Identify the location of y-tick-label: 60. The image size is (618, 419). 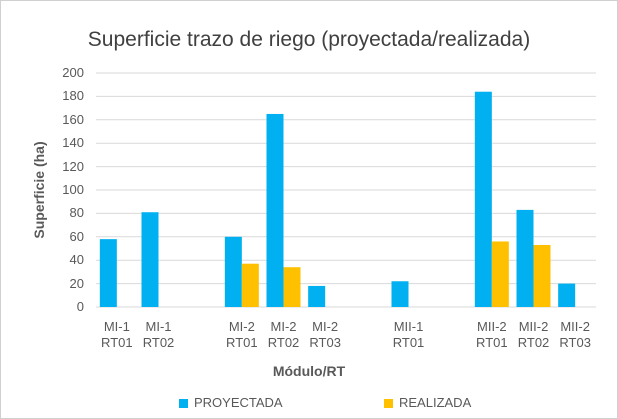
(76, 236).